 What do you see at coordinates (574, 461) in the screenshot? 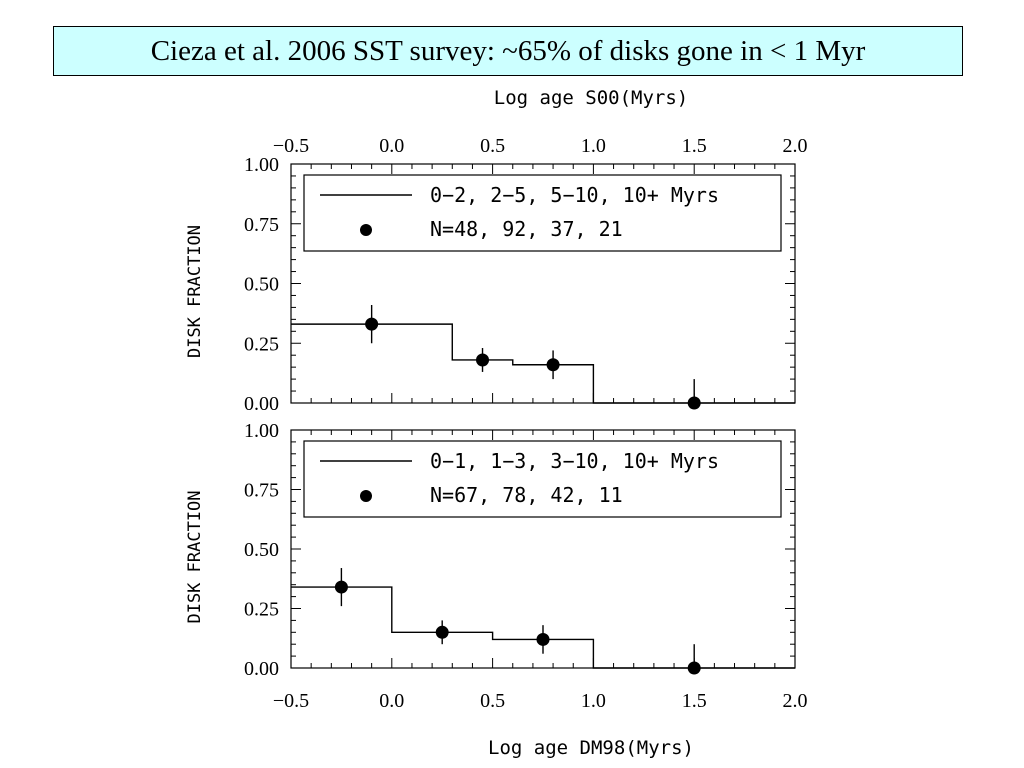
I see `legend-line-label: 0−1, 1−3, 3−10, 10+ Myrs` at bounding box center [574, 461].